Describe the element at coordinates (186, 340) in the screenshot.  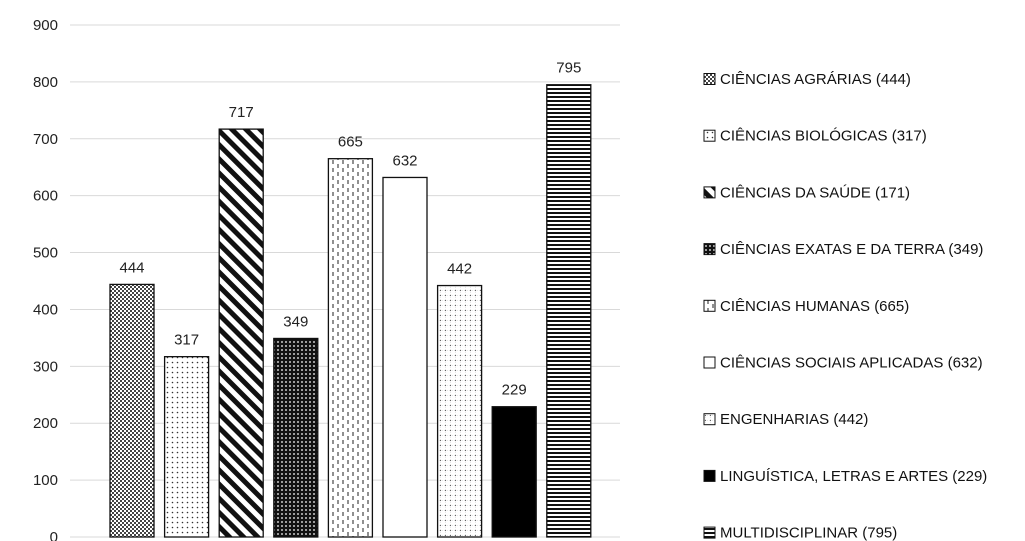
I see `data-label: 317` at that location.